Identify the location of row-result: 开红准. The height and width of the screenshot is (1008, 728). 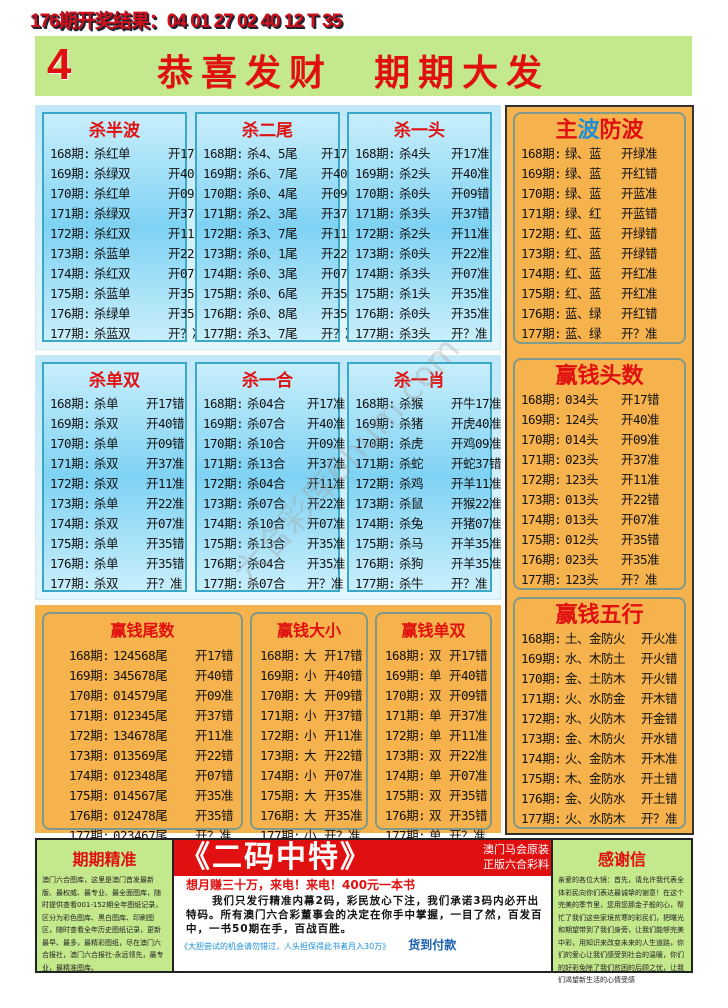
(639, 293).